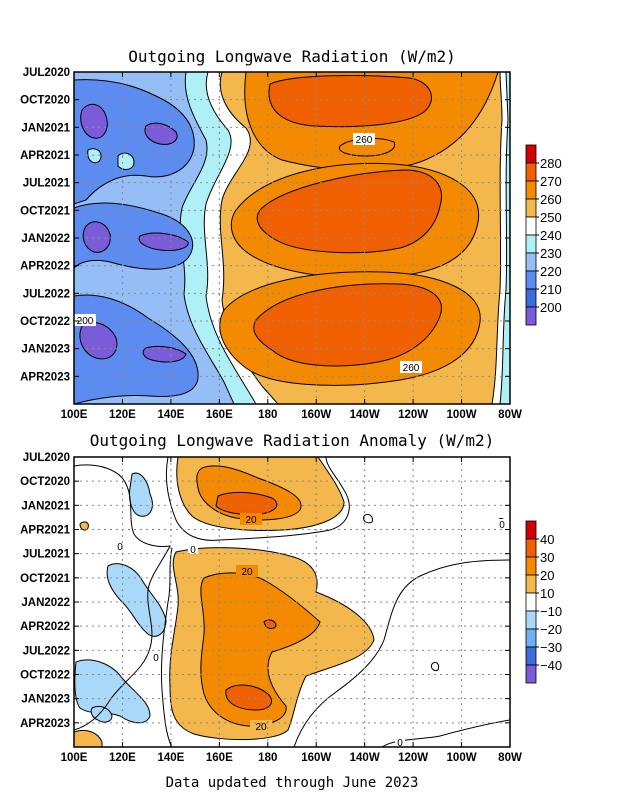  Describe the element at coordinates (45, 482) in the screenshot. I see `anomaly-y-tick-label: OCT2020` at that location.